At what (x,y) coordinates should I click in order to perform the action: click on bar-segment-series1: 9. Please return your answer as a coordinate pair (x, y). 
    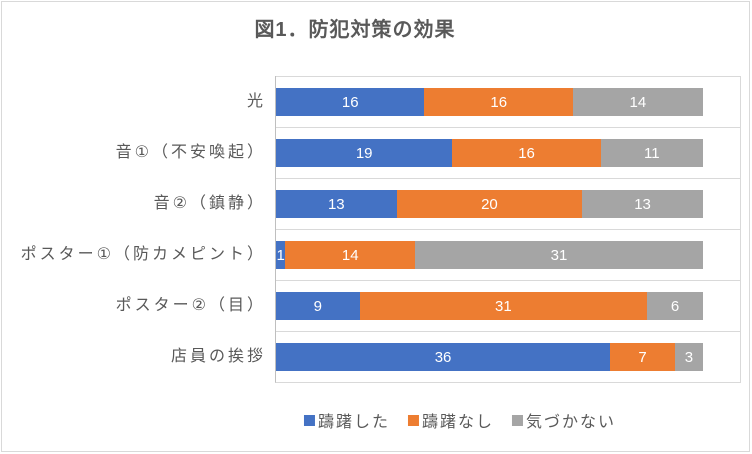
    Looking at the image, I should click on (318, 306).